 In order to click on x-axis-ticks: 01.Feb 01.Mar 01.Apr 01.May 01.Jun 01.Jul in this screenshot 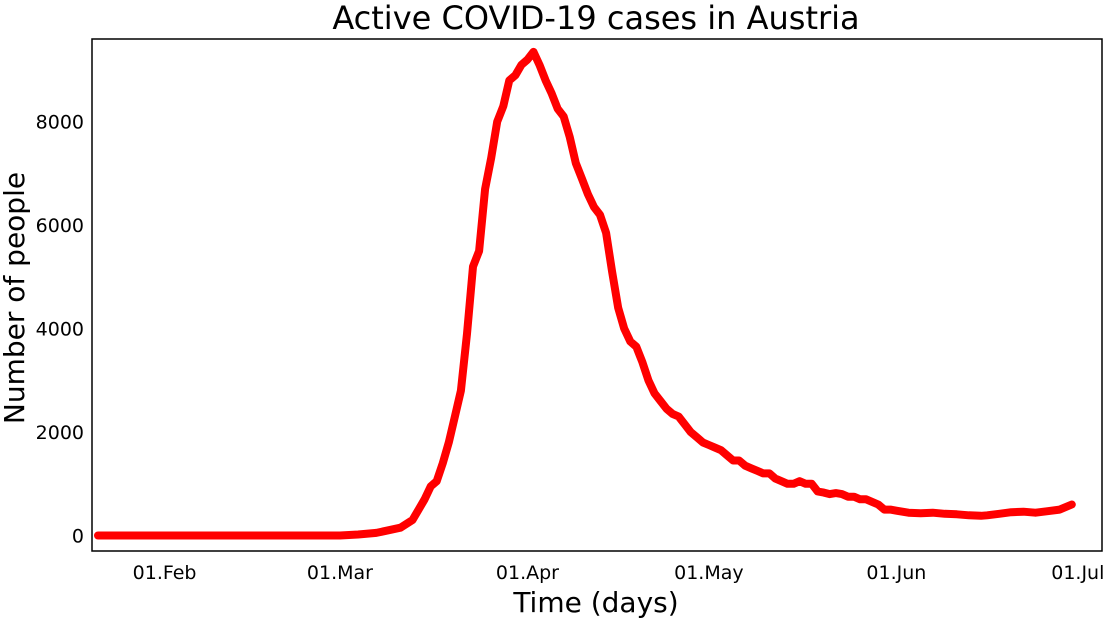, I will do `click(619, 573)`.